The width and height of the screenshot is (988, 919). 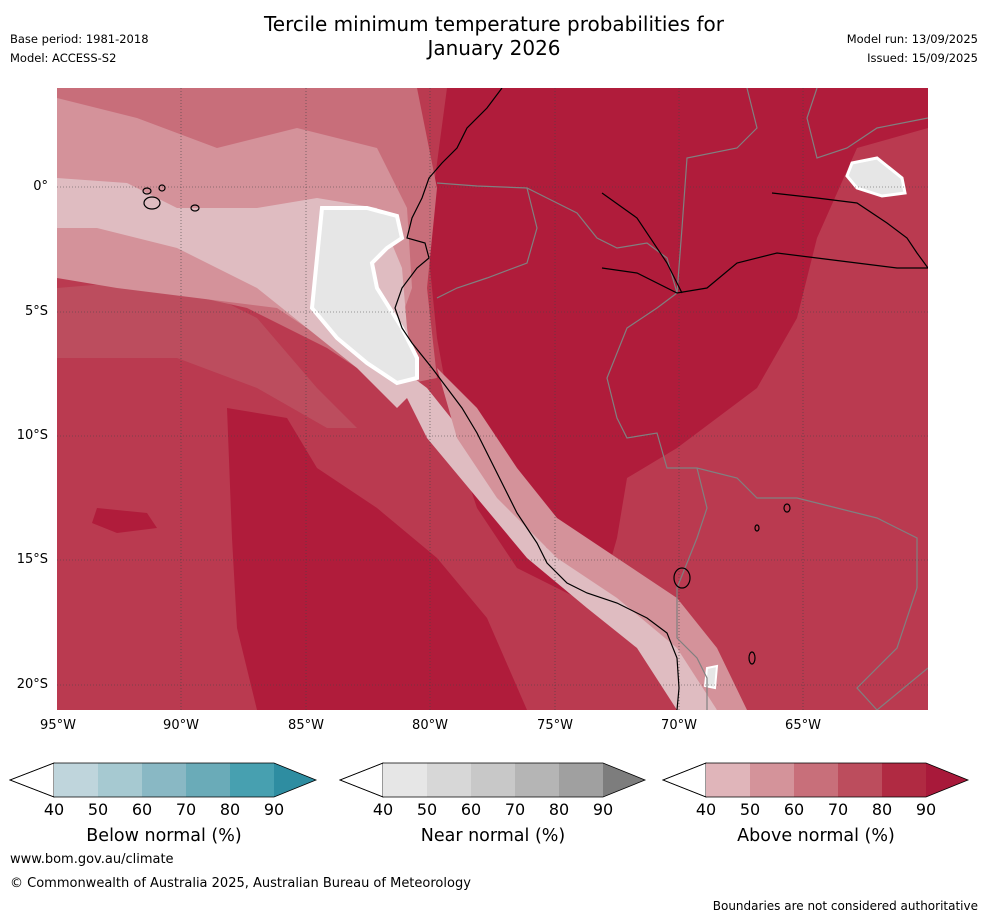 What do you see at coordinates (926, 809) in the screenshot?
I see `above-tick-90: 90` at bounding box center [926, 809].